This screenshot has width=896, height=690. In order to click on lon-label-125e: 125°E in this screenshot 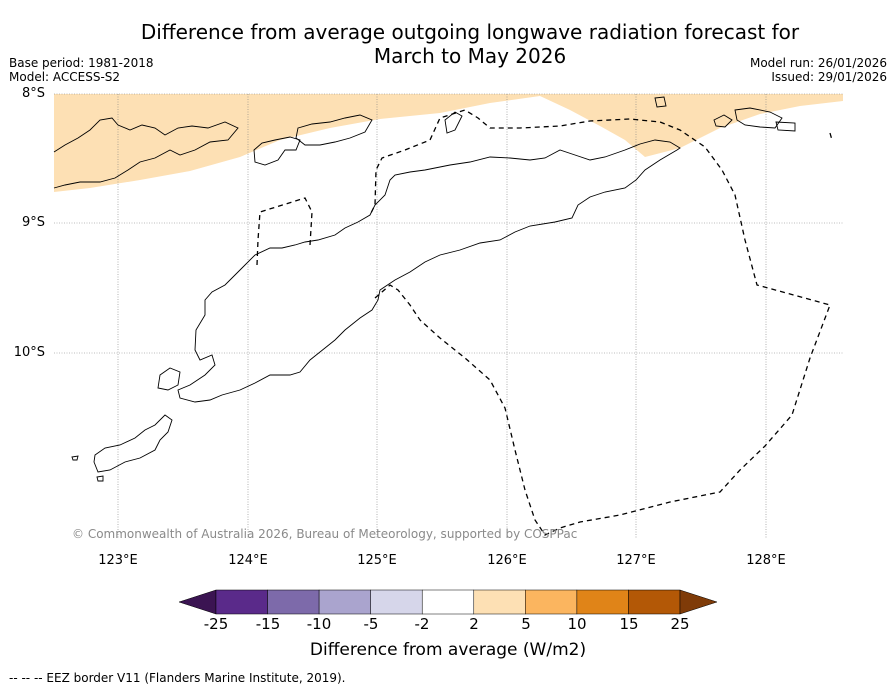, I will do `click(377, 560)`.